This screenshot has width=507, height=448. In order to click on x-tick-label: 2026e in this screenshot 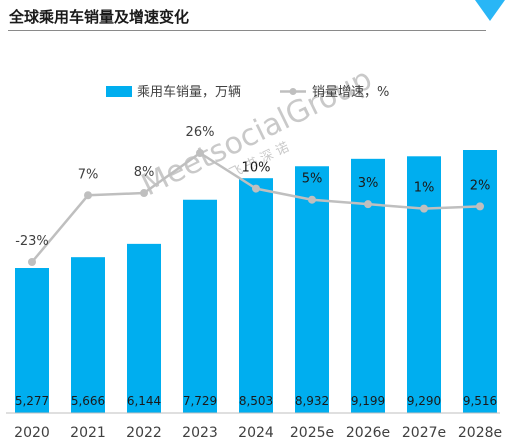, I will do `click(368, 433)`.